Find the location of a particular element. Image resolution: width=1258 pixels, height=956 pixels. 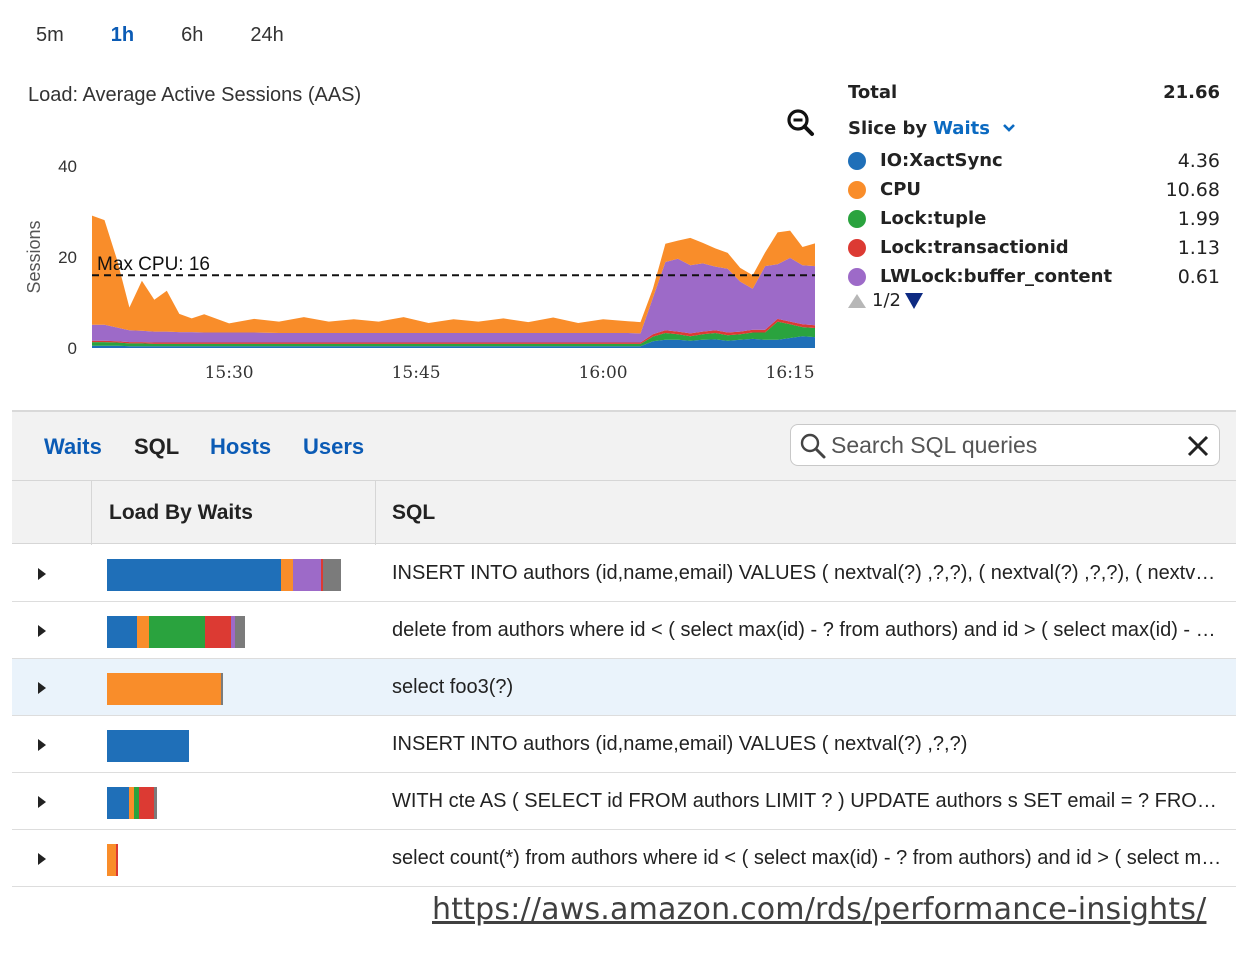

legend-item-value: 1.99 is located at coordinates (1198, 218).